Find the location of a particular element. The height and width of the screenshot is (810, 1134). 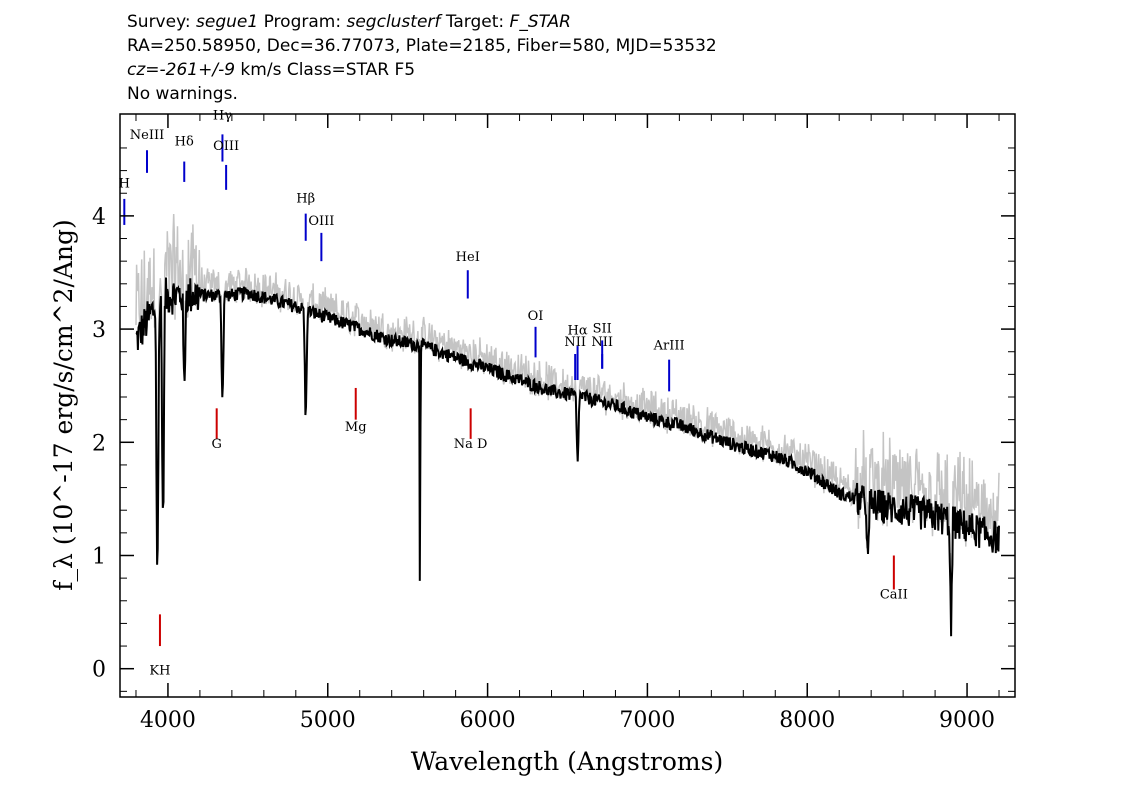

program-label: Program: is located at coordinates (302, 22).